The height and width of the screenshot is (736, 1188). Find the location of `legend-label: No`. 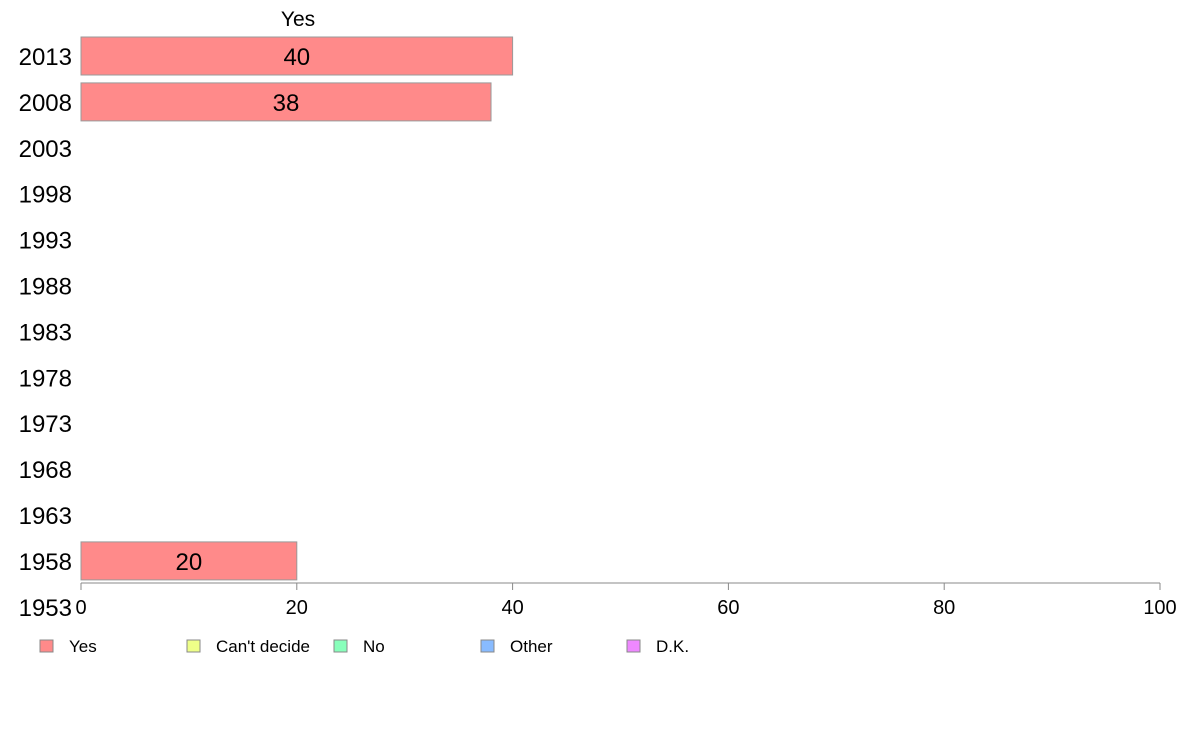

legend-label: No is located at coordinates (374, 646).